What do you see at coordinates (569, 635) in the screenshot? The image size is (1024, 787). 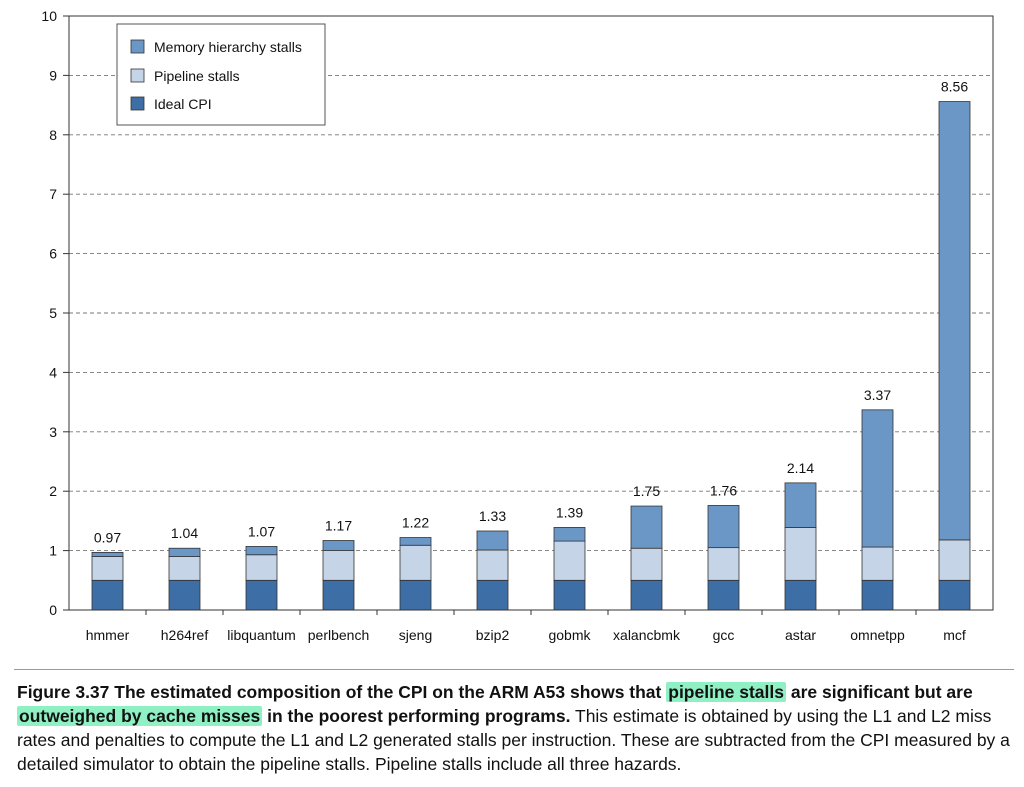 I see `x-tick-label: gobmk` at bounding box center [569, 635].